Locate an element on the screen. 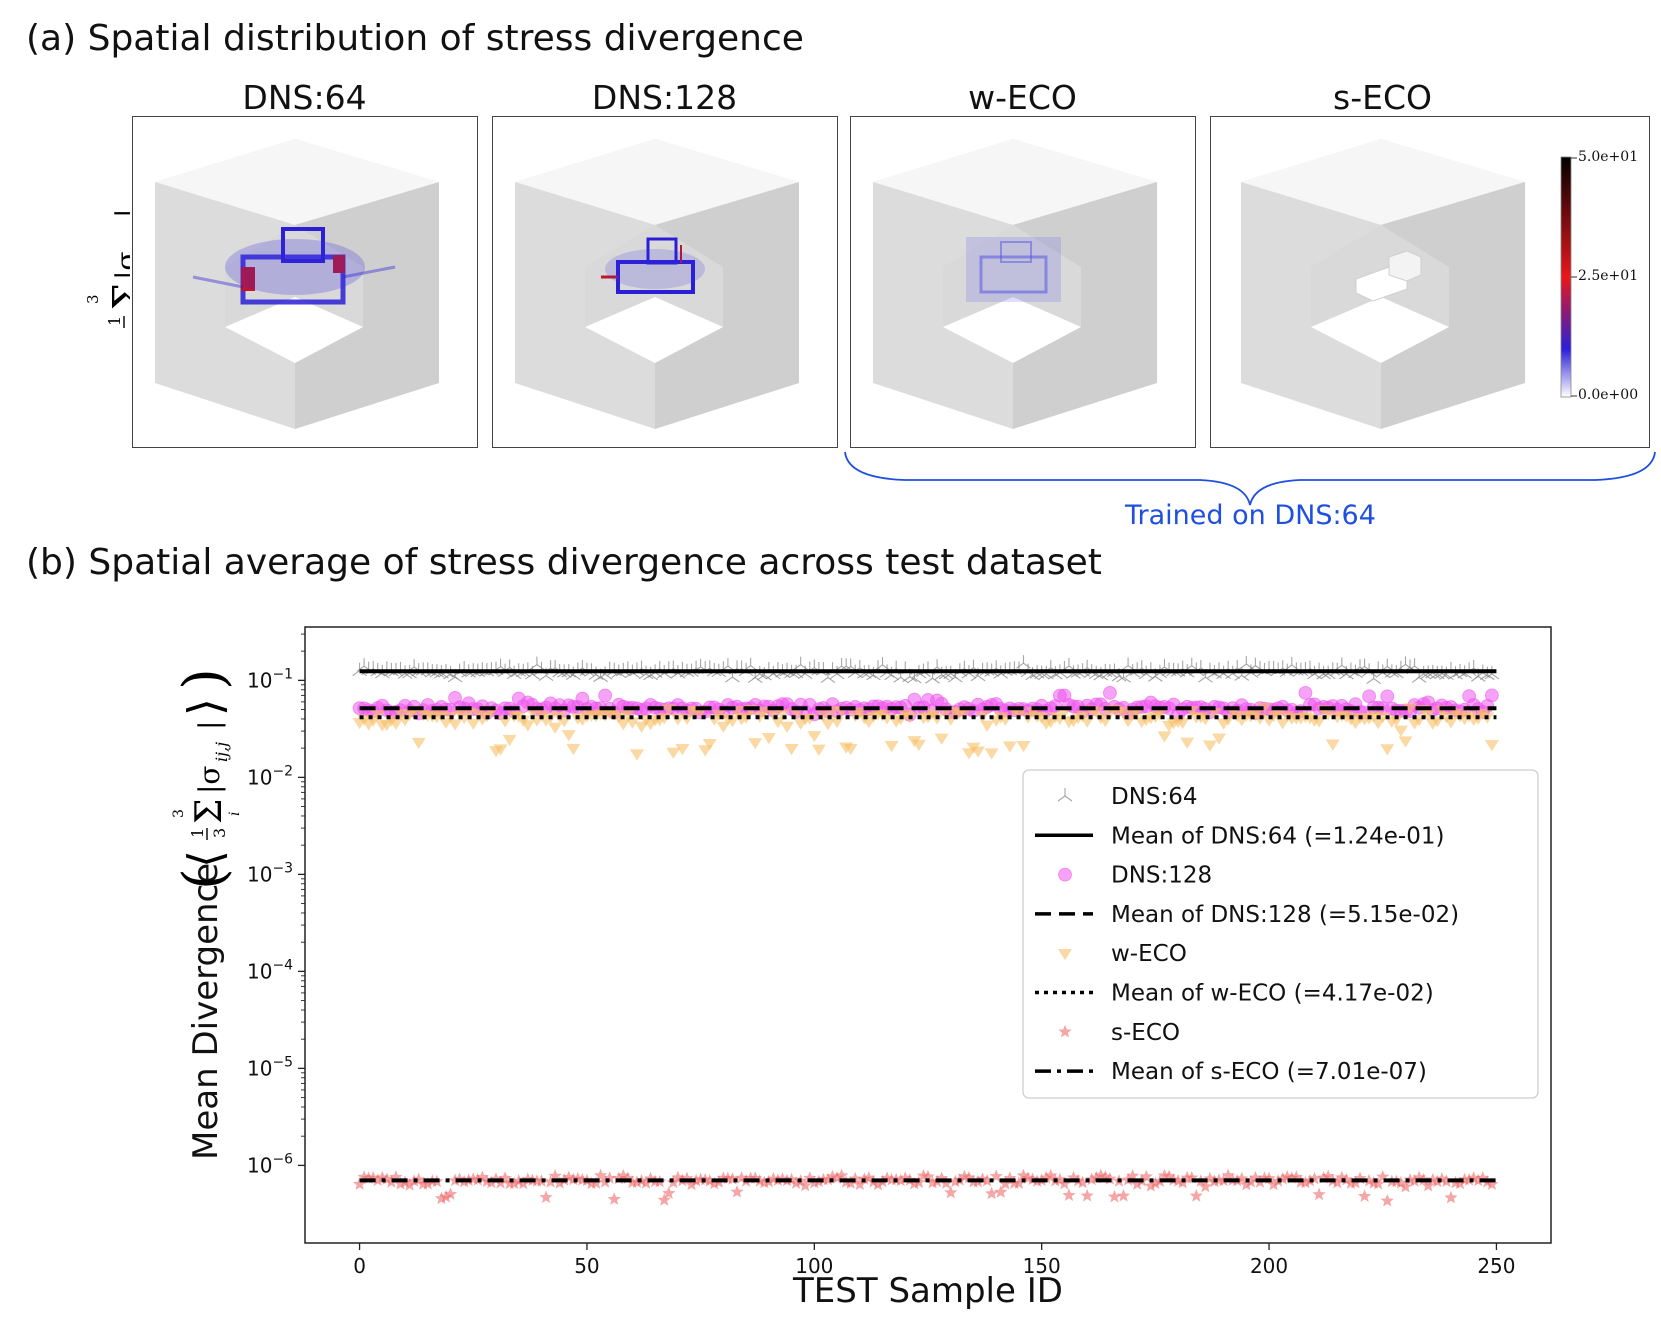  svg-text: i is located at coordinates (235, 814).